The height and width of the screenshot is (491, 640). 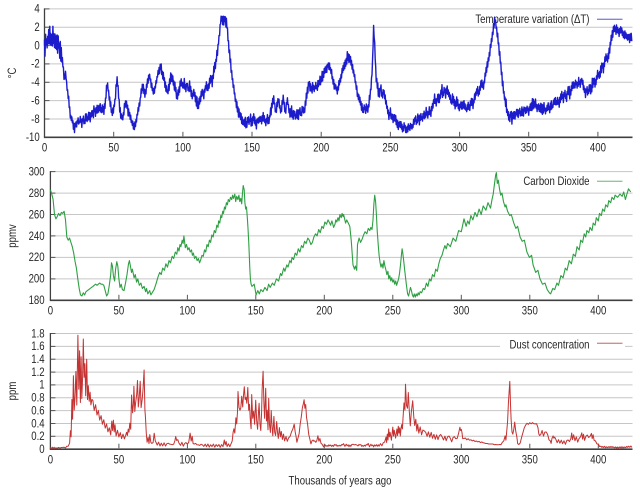 What do you see at coordinates (37, 333) in the screenshot?
I see `svg-text: 1.8` at bounding box center [37, 333].